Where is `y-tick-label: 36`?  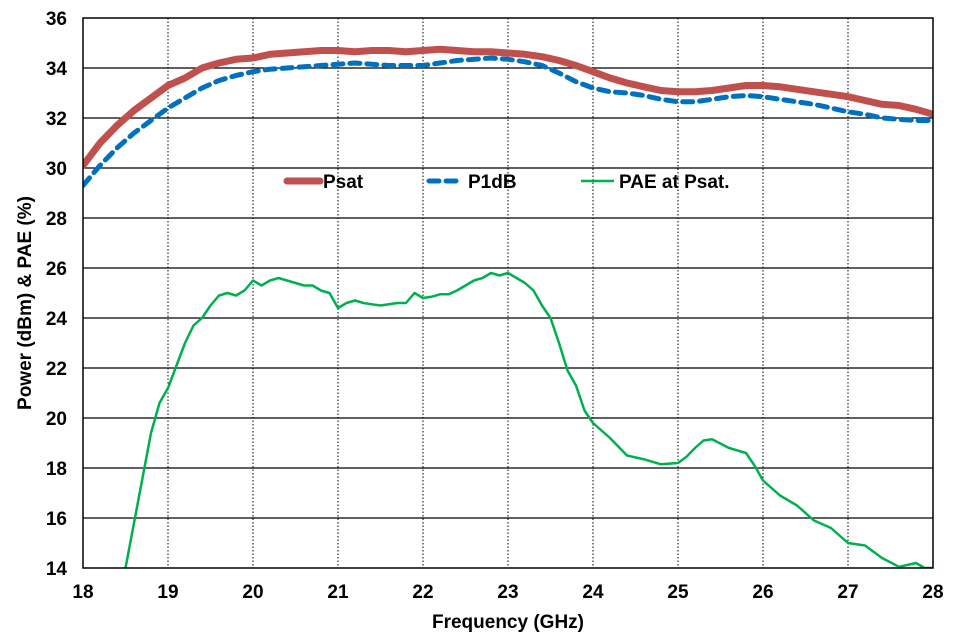
y-tick-label: 36 is located at coordinates (56, 19).